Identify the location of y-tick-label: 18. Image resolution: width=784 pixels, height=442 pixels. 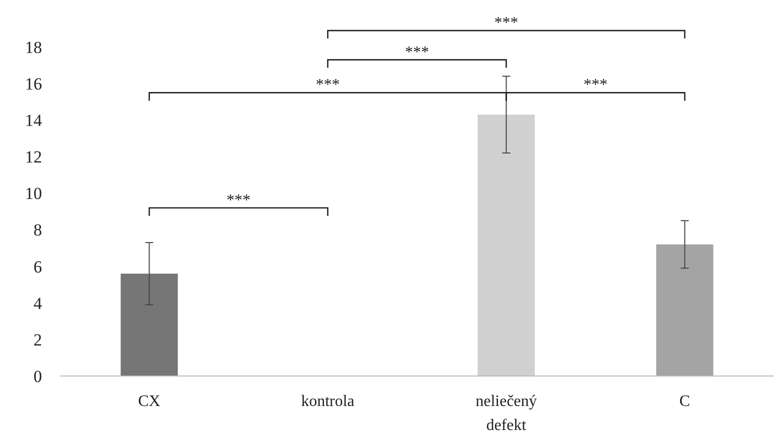
(33, 47).